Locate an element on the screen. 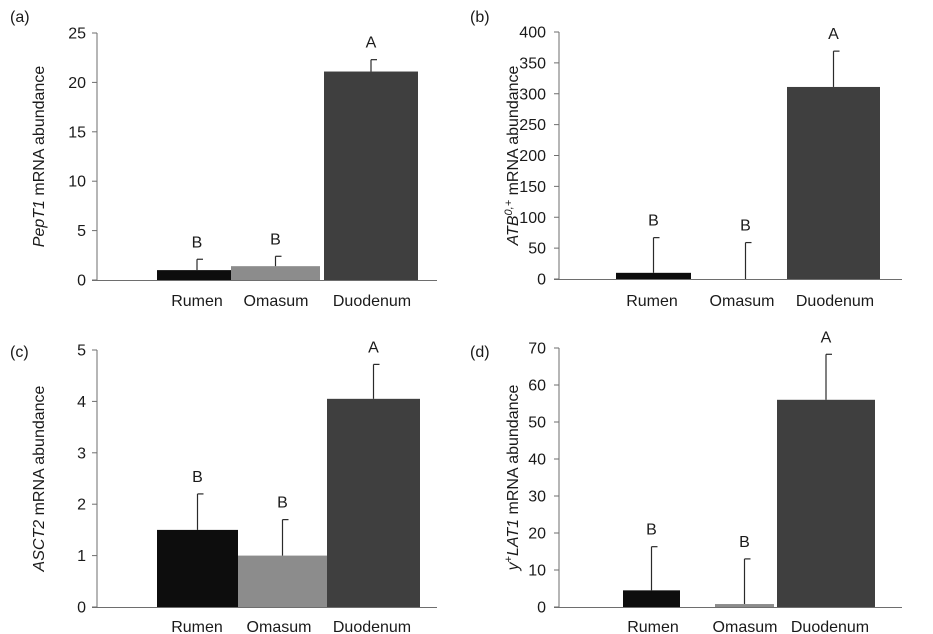 The image size is (933, 634). panel-label: (c) is located at coordinates (19, 352).